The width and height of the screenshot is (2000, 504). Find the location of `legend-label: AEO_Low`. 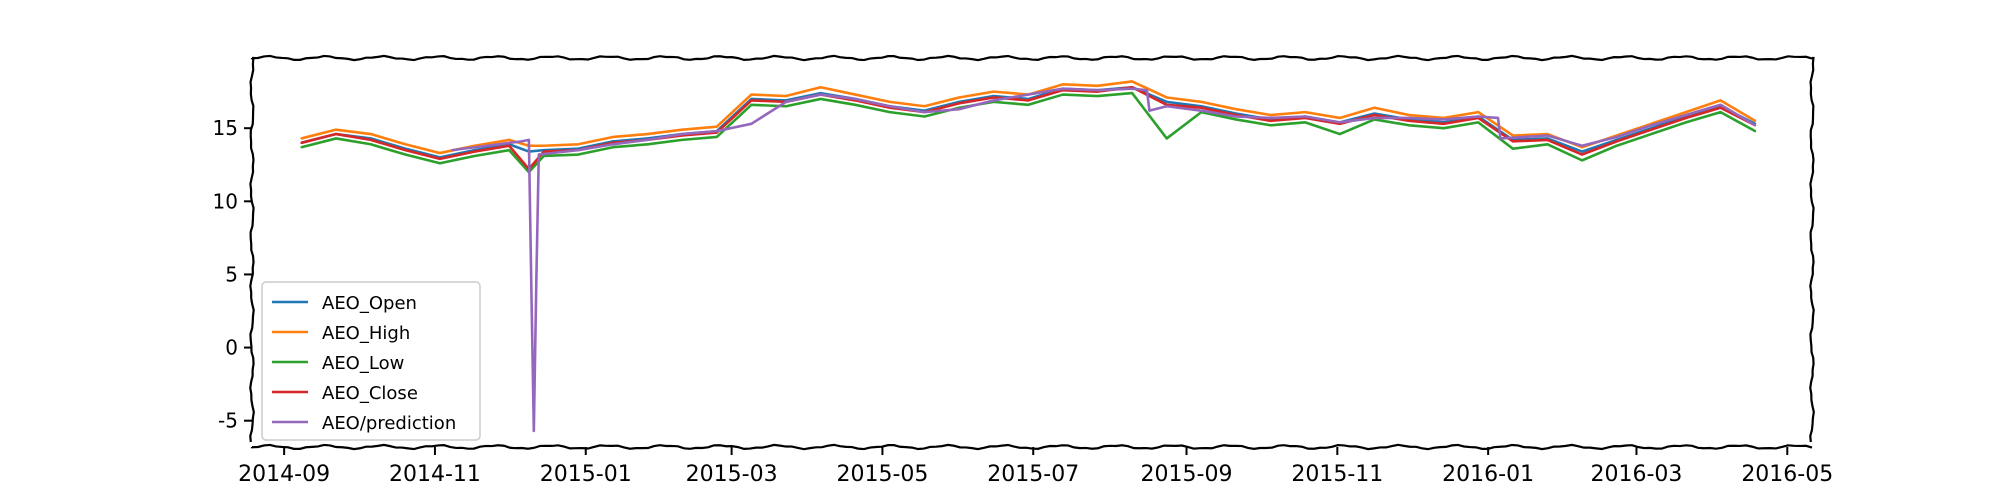

legend-label: AEO_Low is located at coordinates (363, 363).